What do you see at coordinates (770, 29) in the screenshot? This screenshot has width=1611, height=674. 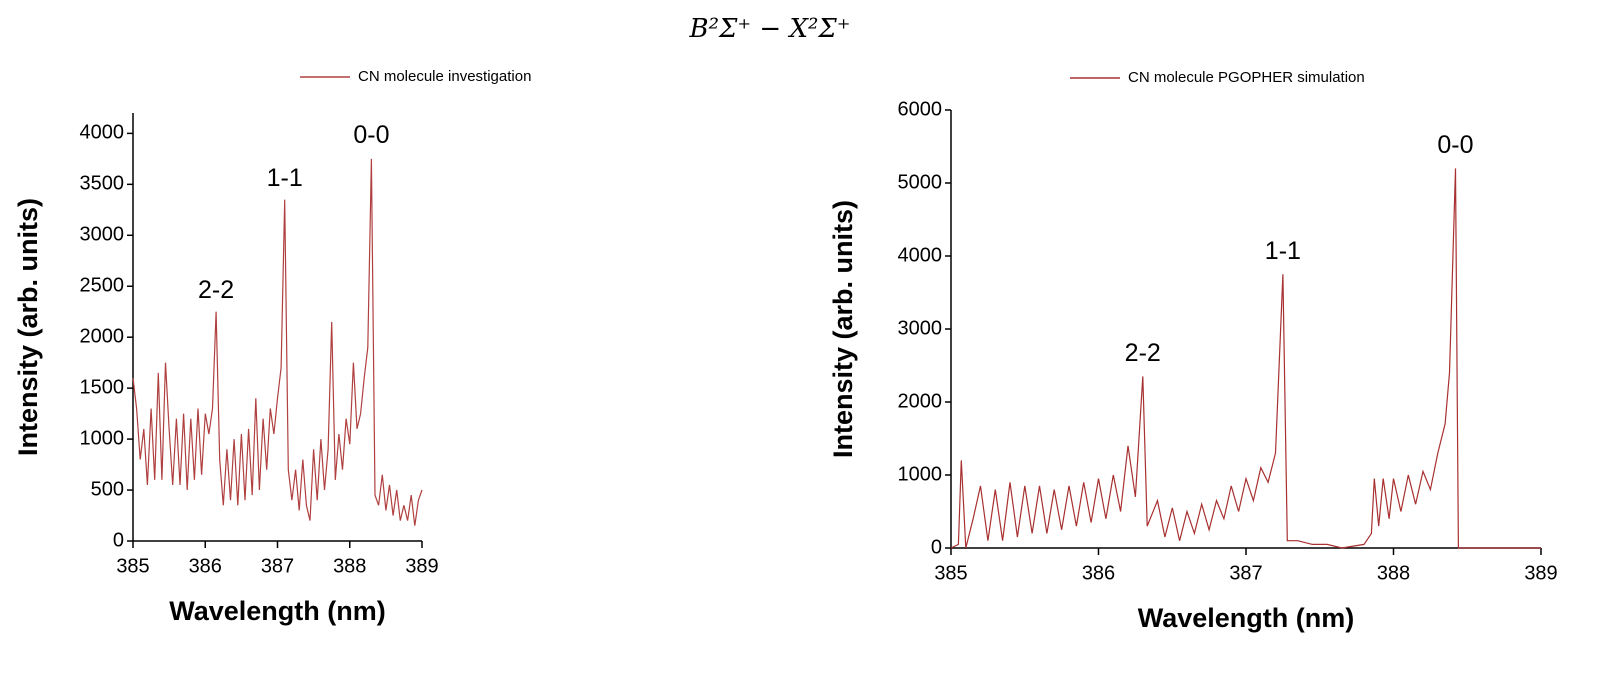 I see `figure-title: B²Σ⁺ − X²Σ⁺` at bounding box center [770, 29].